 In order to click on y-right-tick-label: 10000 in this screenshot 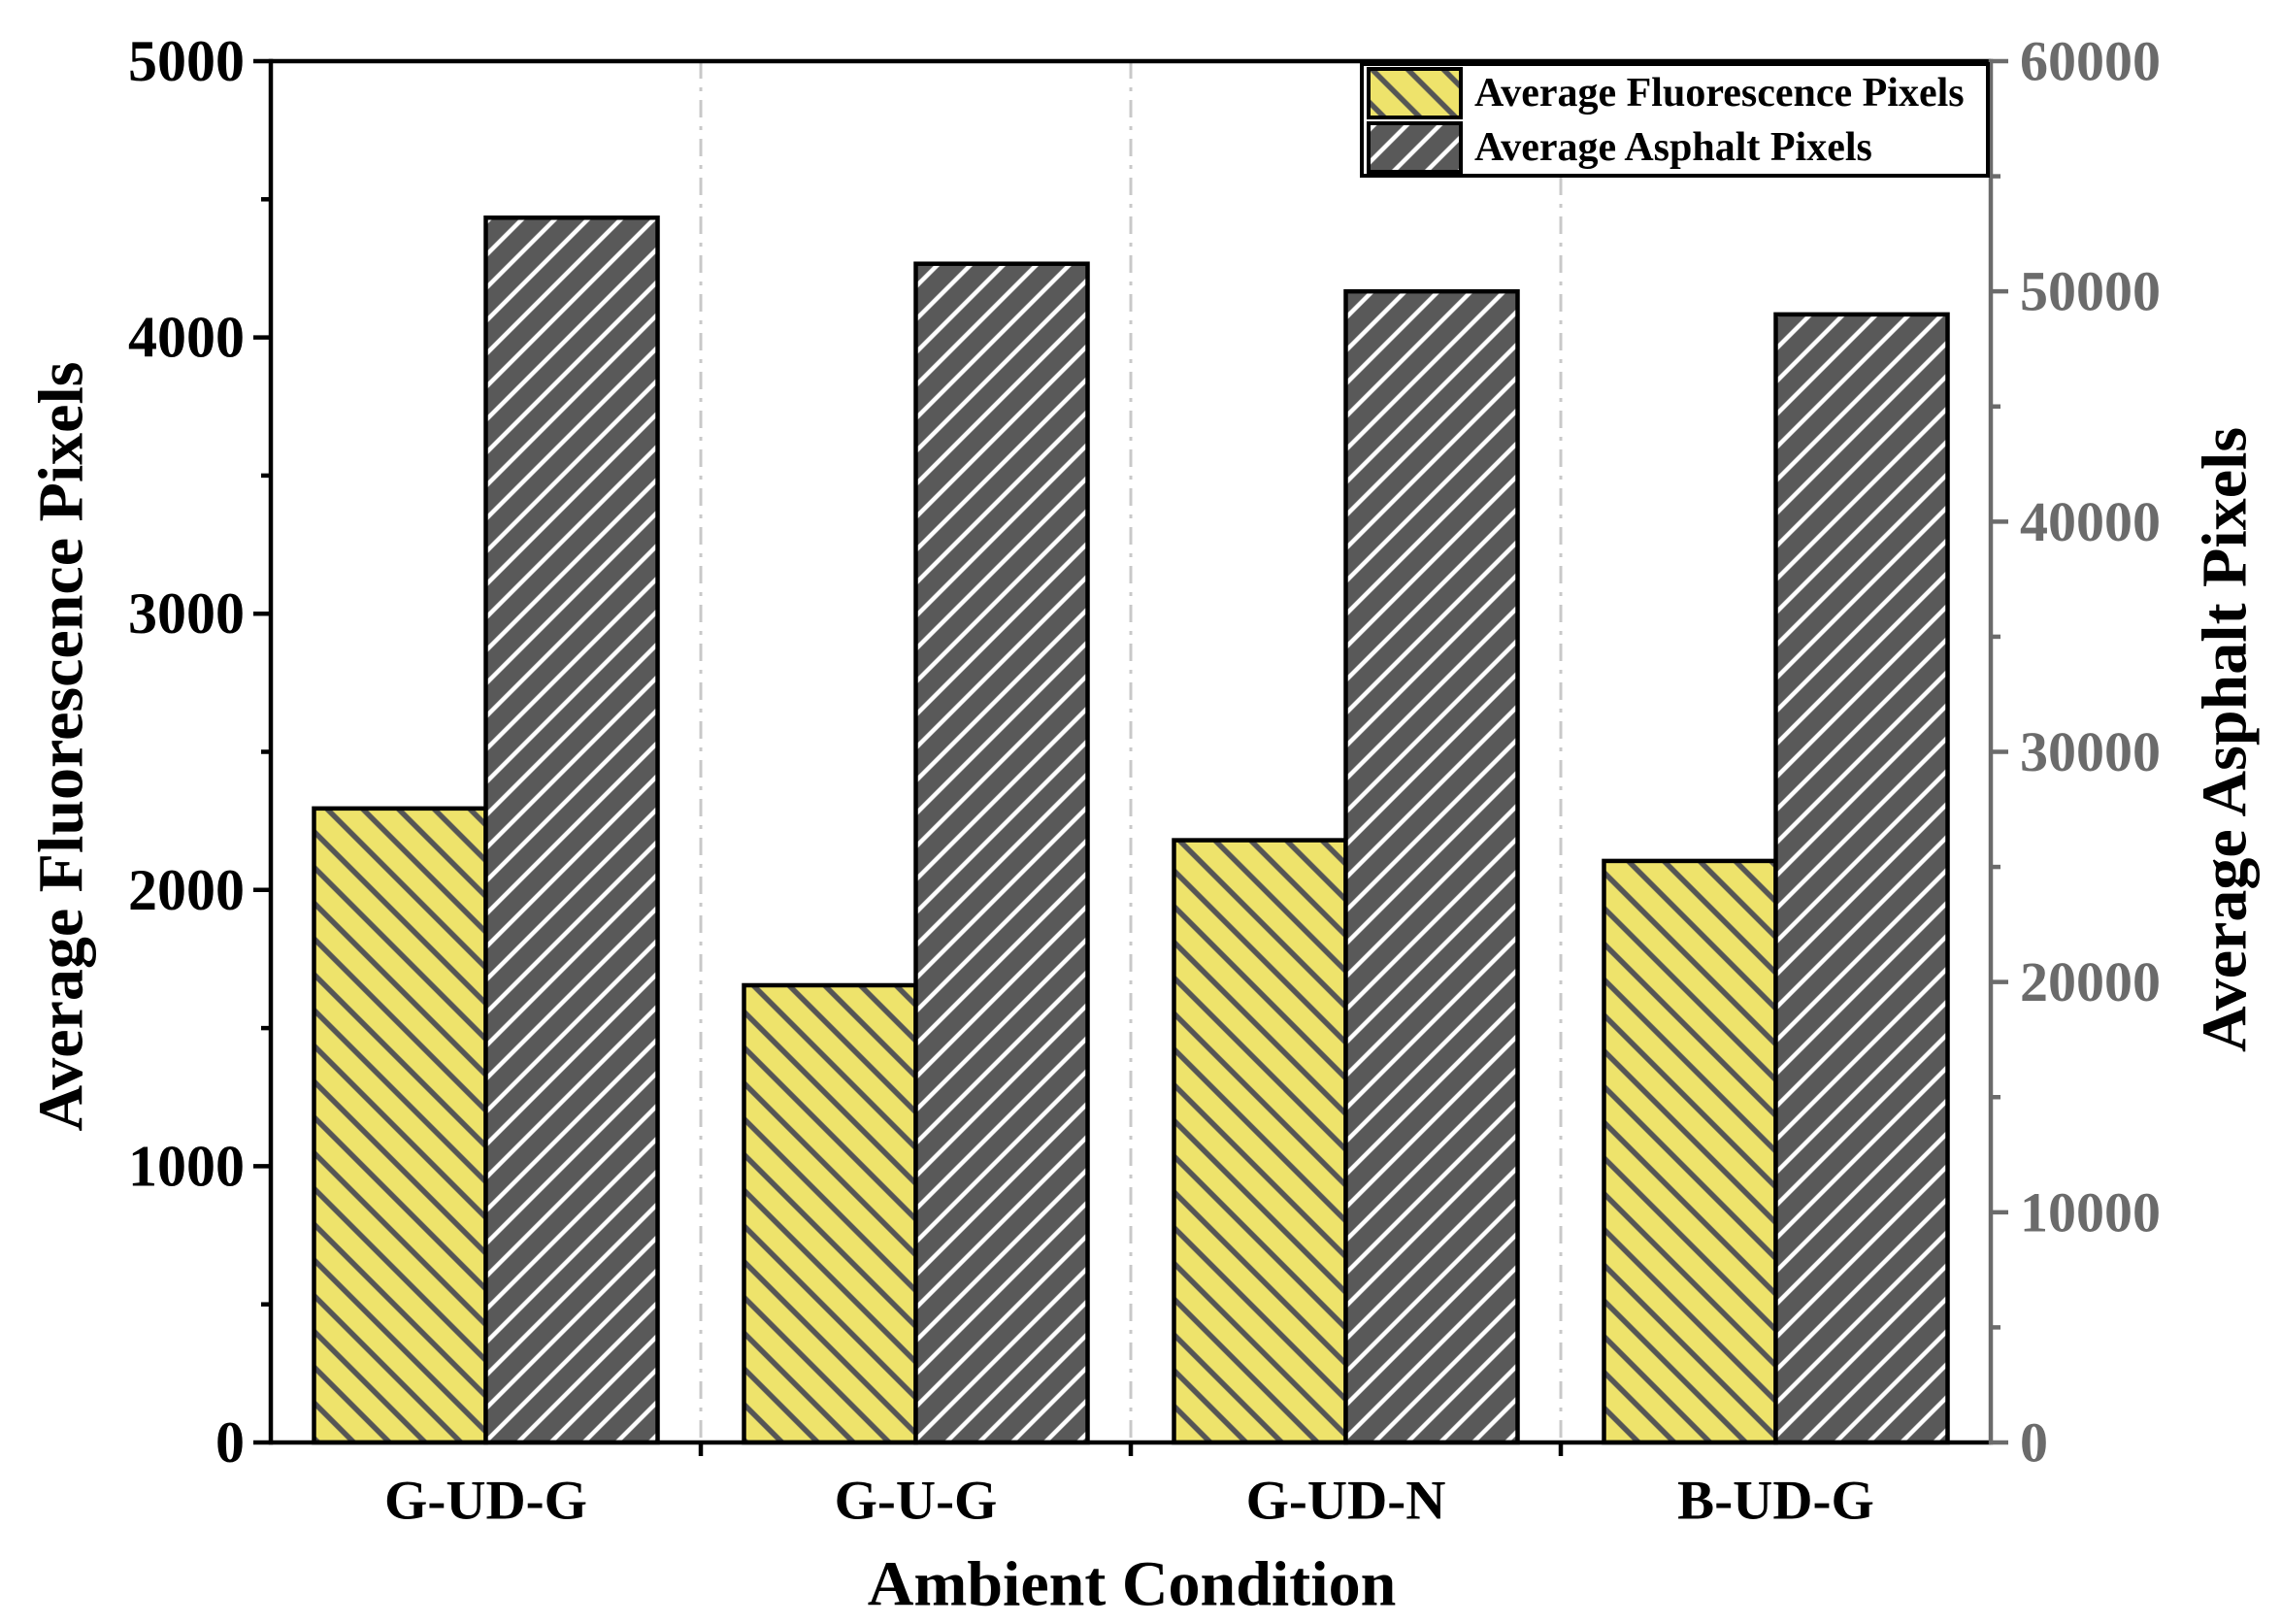, I will do `click(2090, 1211)`.